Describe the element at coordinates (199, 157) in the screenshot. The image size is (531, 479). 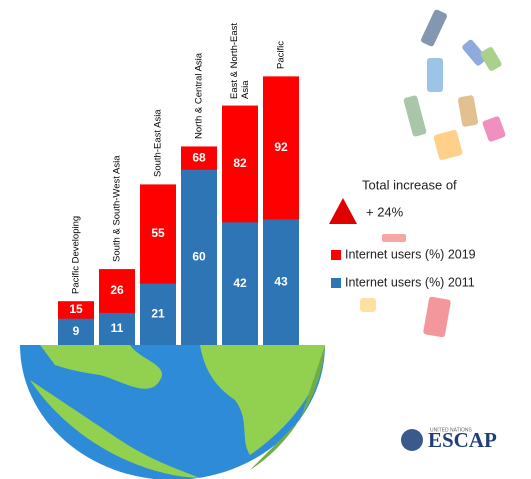
I see `value-label: 68` at that location.